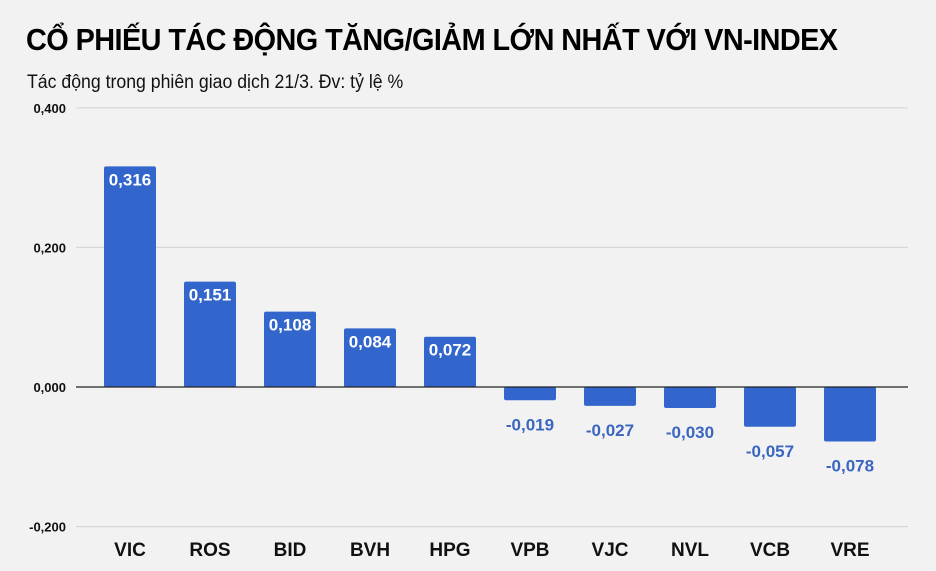 The height and width of the screenshot is (571, 936). I want to click on bar-nvl, so click(690, 397).